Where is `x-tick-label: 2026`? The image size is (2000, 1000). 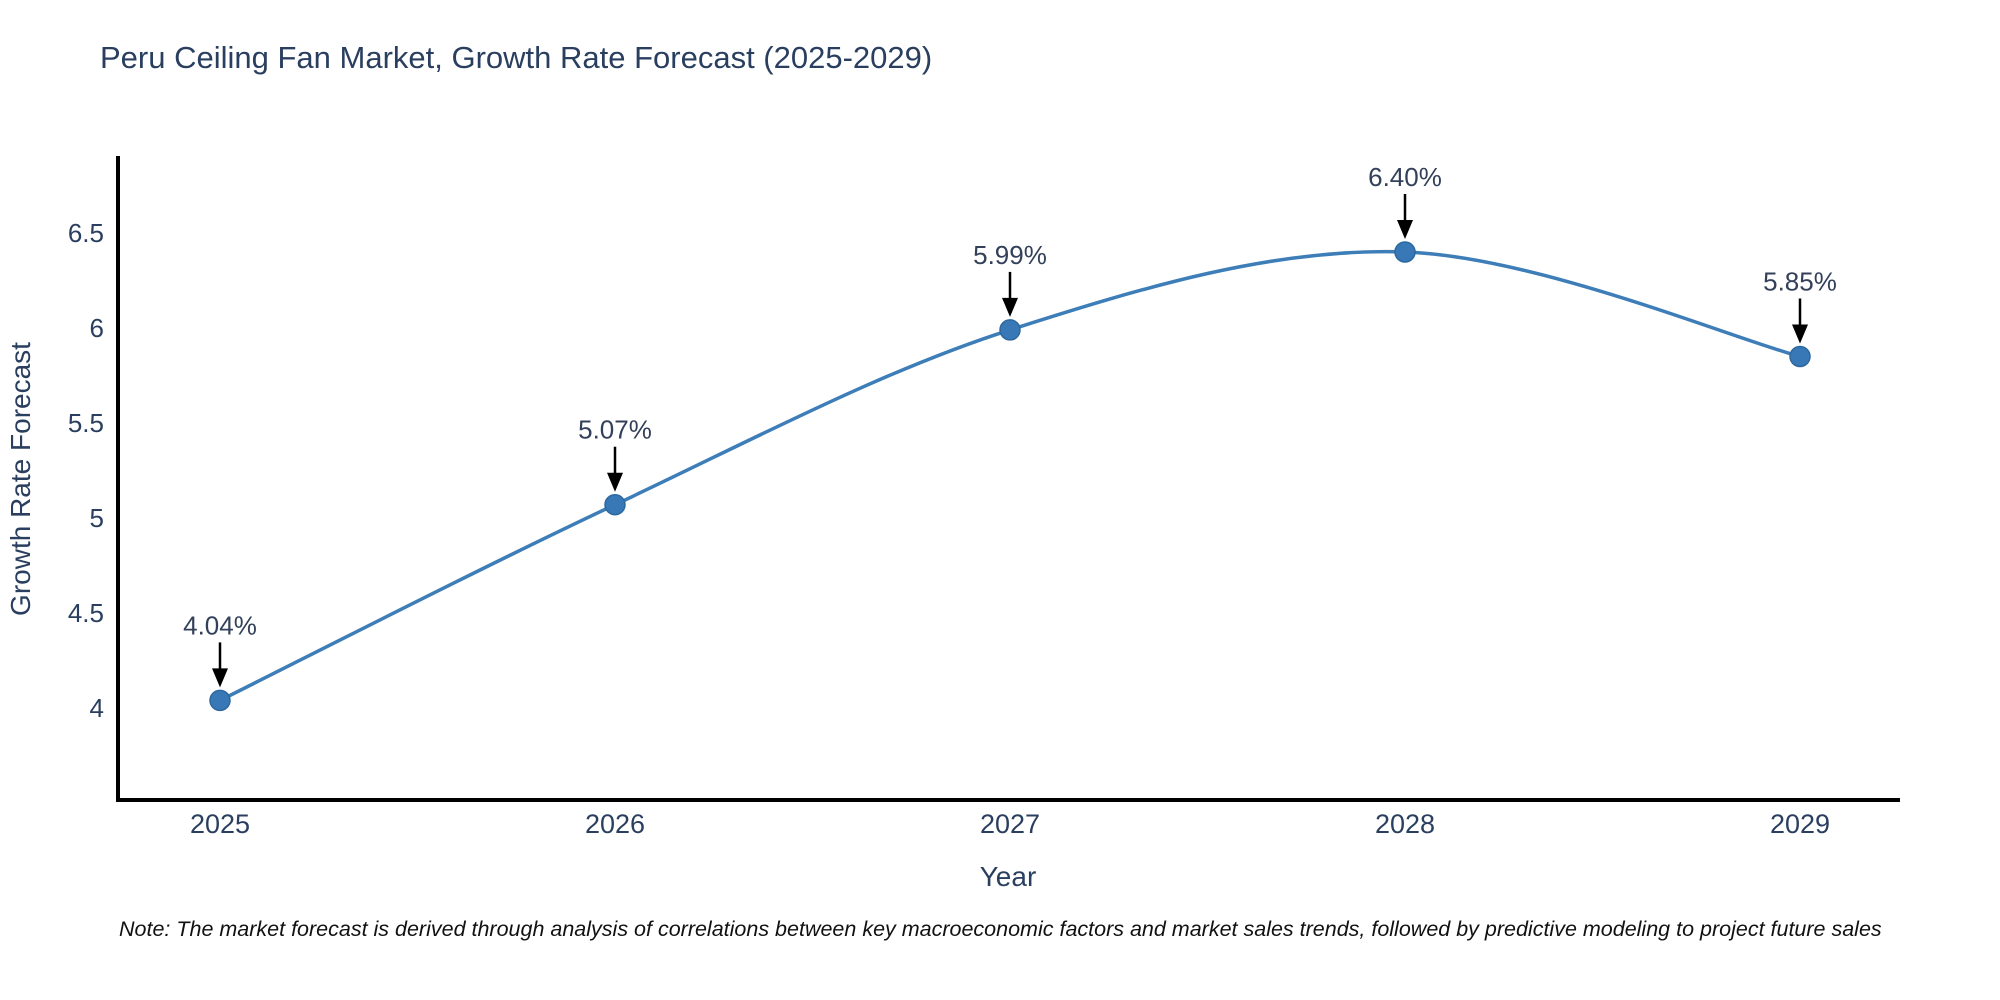
x-tick-label: 2026 is located at coordinates (615, 824).